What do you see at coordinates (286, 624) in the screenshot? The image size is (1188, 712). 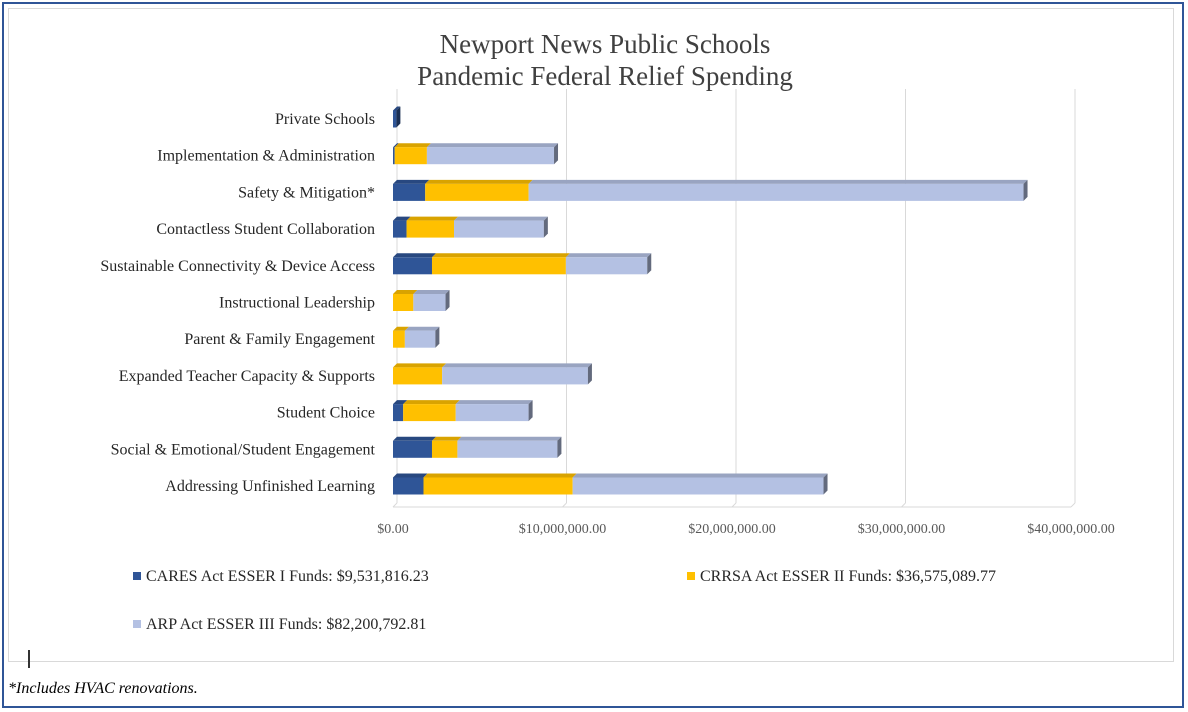 I see `legend-label: ARP Act ESSER III Funds: $82,200,792.81` at bounding box center [286, 624].